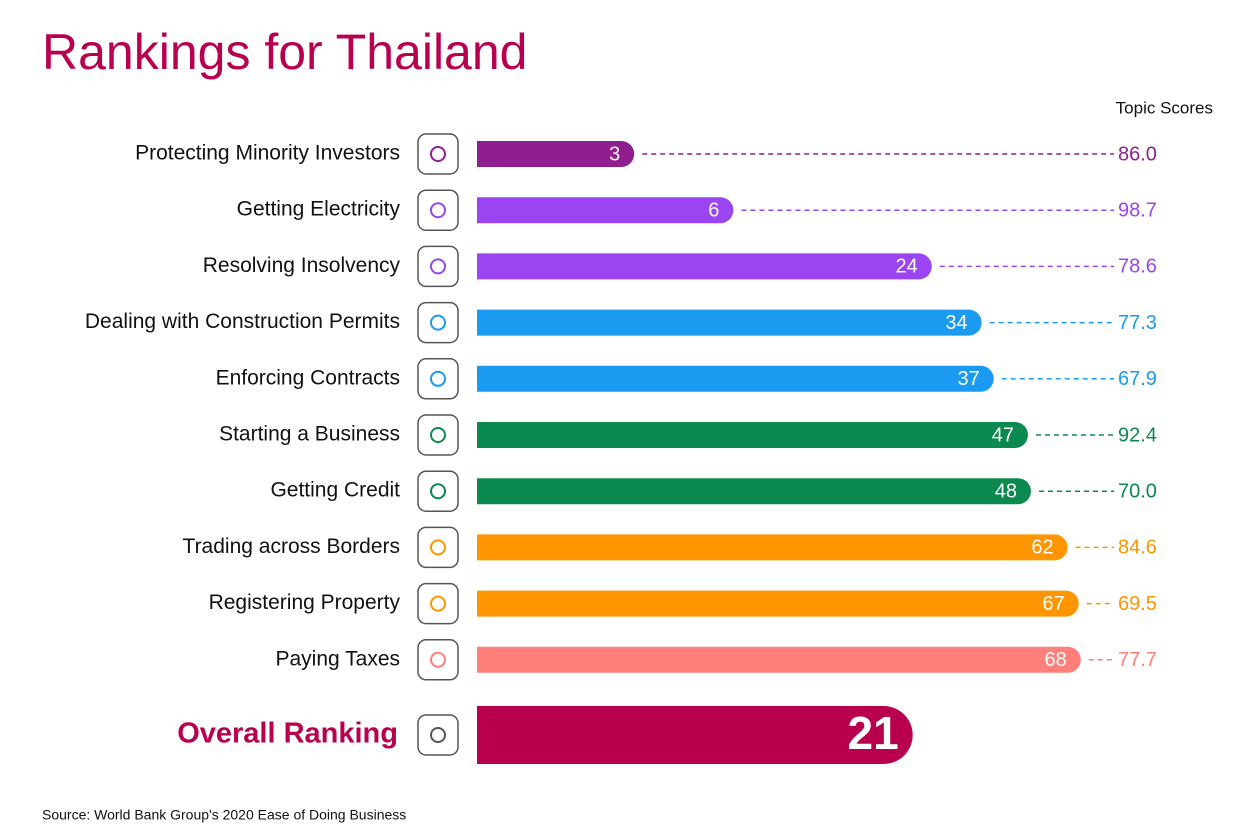  Describe the element at coordinates (872, 733) in the screenshot. I see `overall-value: 21` at that location.